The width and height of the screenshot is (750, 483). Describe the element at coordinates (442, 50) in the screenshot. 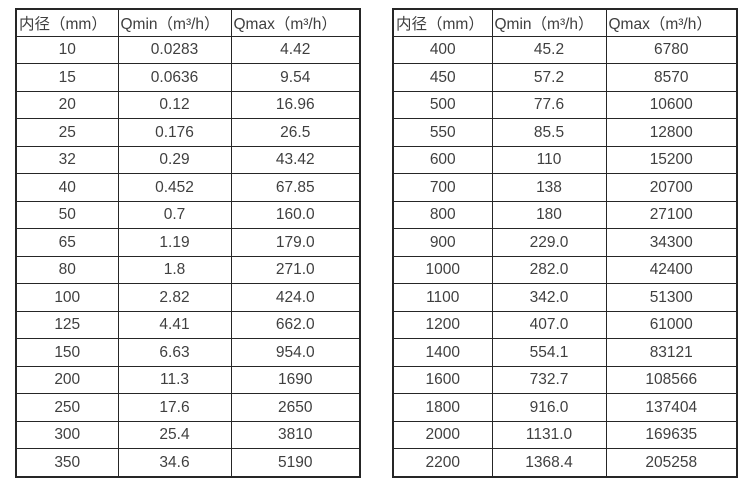

I see `table-cell: 400` at that location.